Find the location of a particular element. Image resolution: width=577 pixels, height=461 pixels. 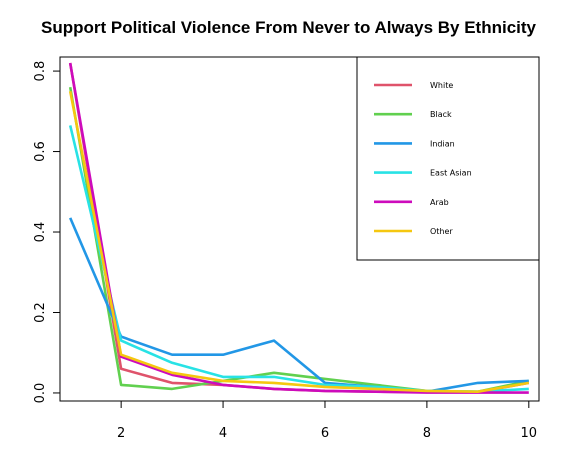

legend: White Black Indian East Asian Arab Other is located at coordinates (448, 158).